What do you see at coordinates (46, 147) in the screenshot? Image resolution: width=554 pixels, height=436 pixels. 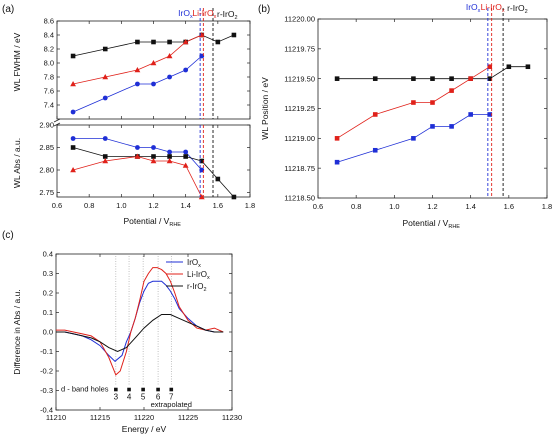 I see `y-tick-label: 2.85` at bounding box center [46, 147].